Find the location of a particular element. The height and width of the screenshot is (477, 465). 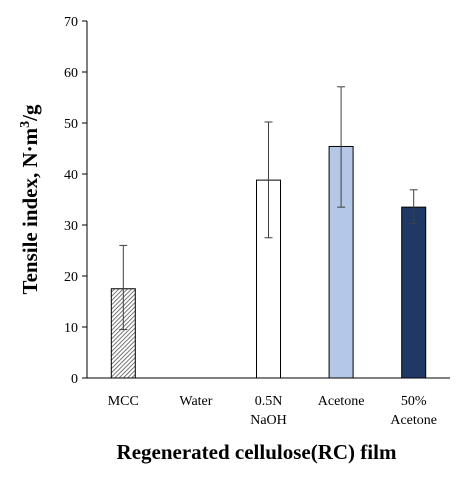

y-tick-label: 60 is located at coordinates (71, 73).